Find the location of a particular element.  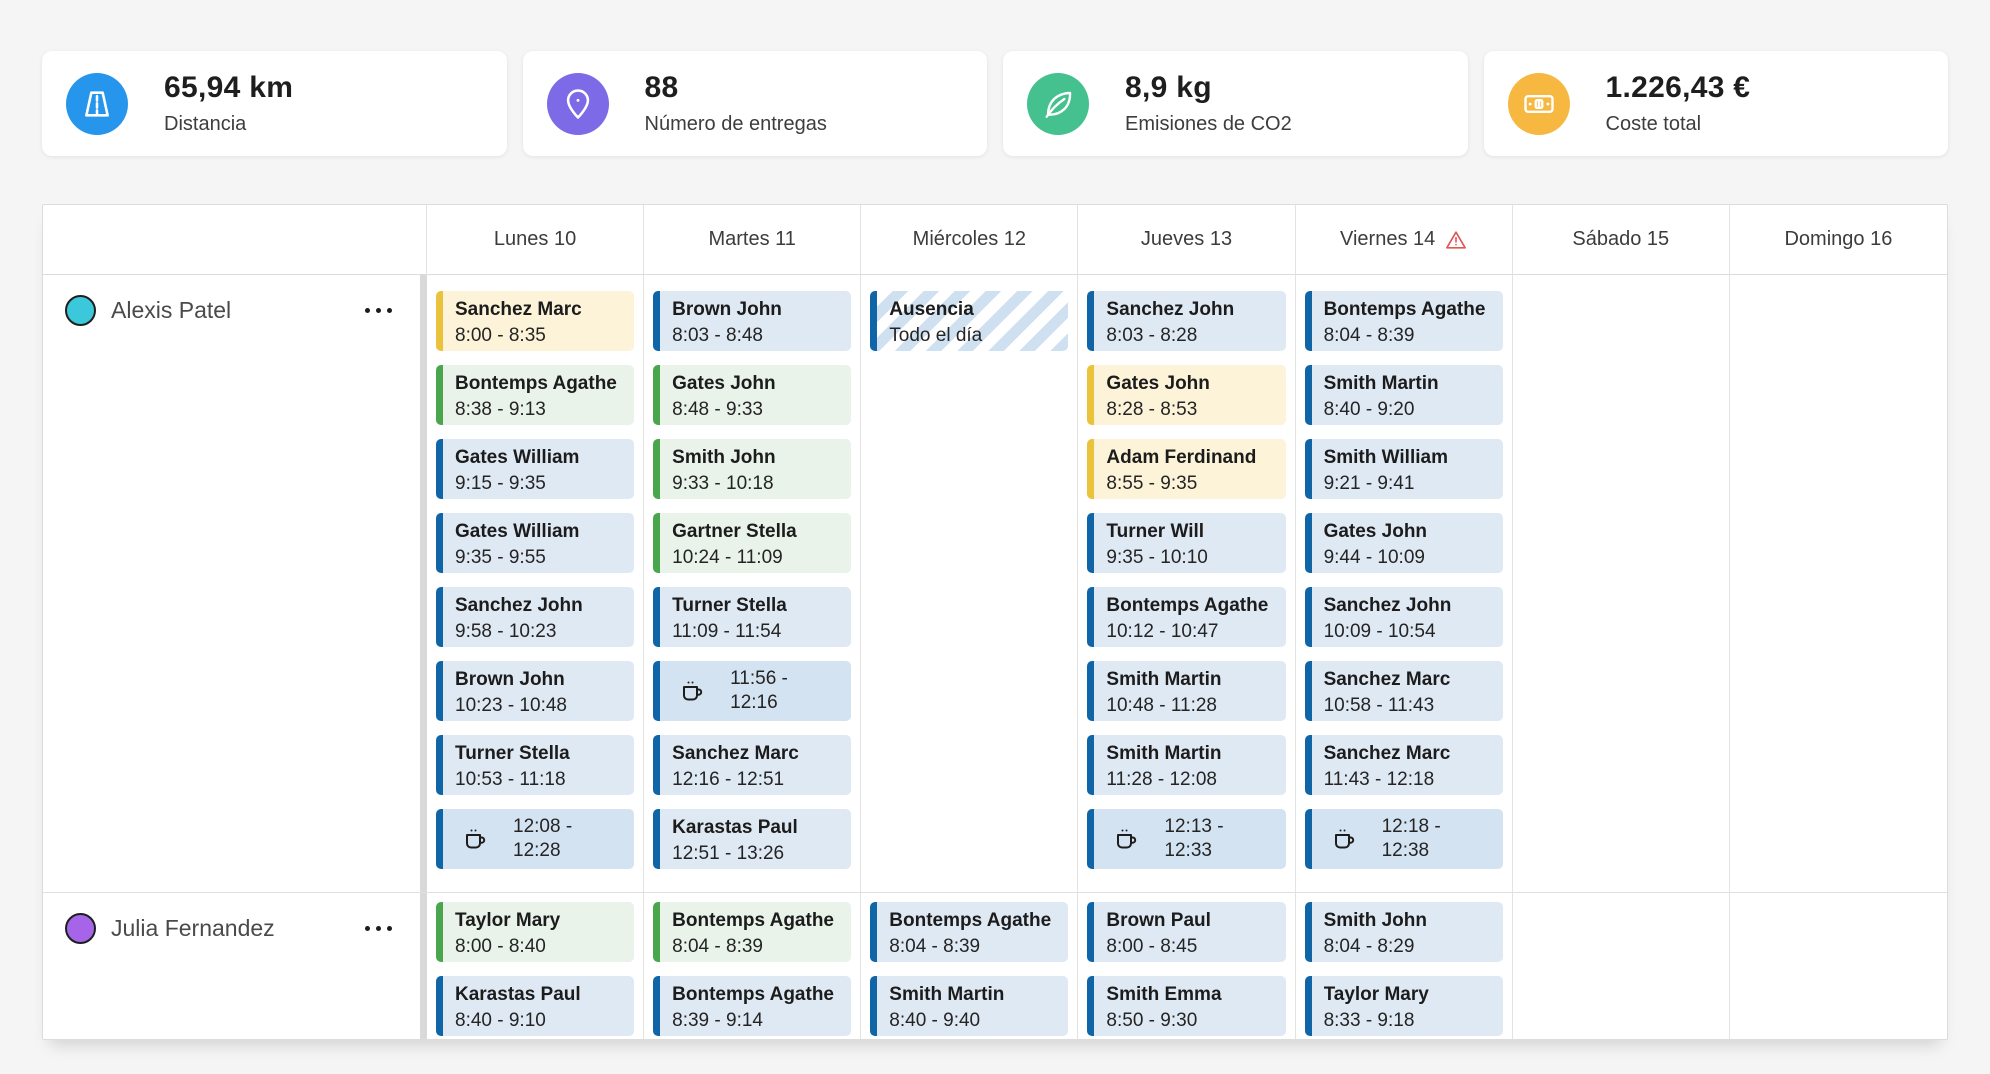

day-header-miercoles-12: Miércoles 12 is located at coordinates (970, 239).